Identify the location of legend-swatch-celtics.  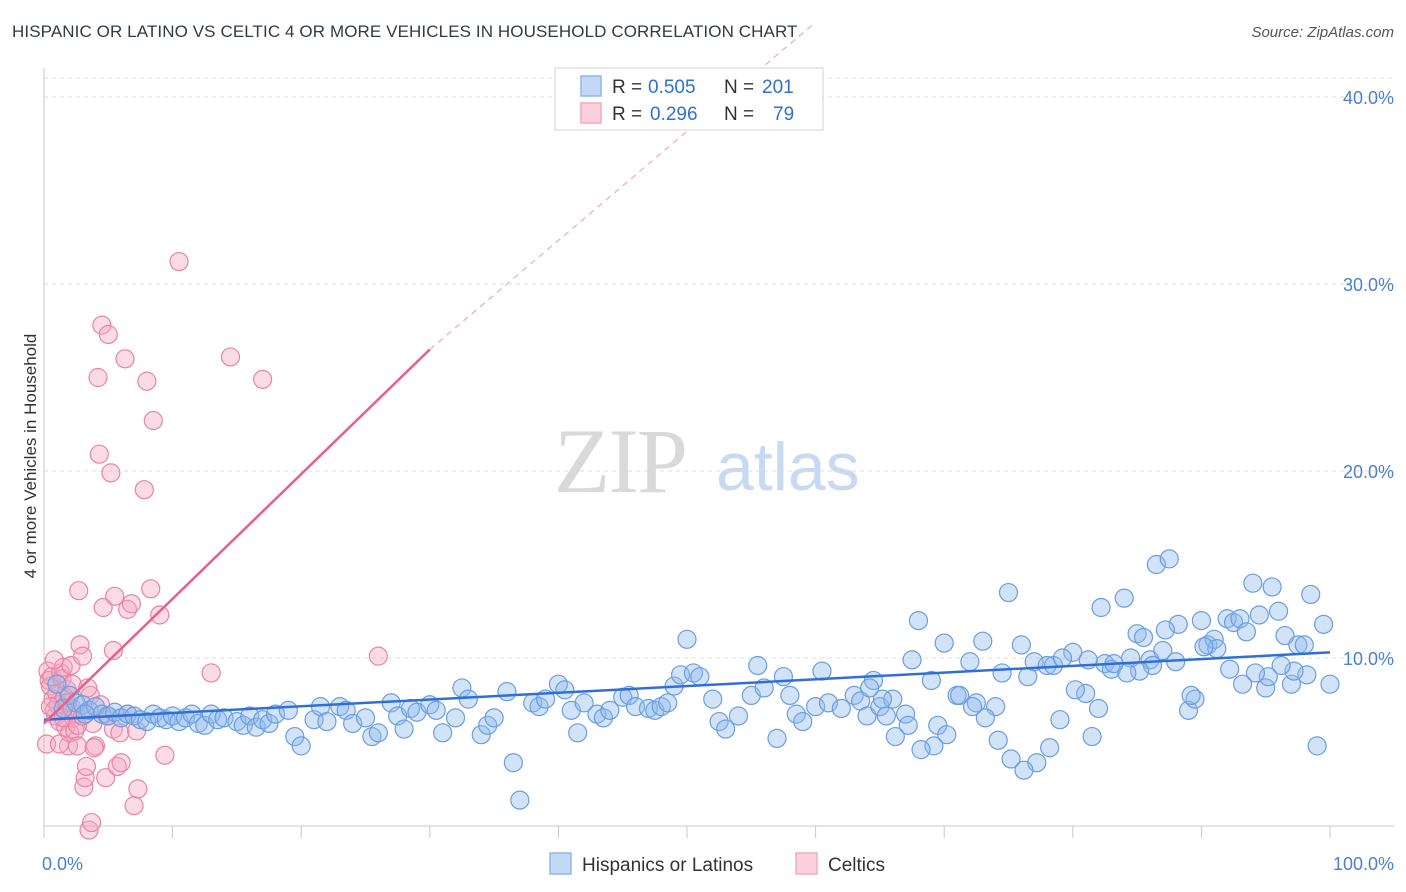
(591, 113).